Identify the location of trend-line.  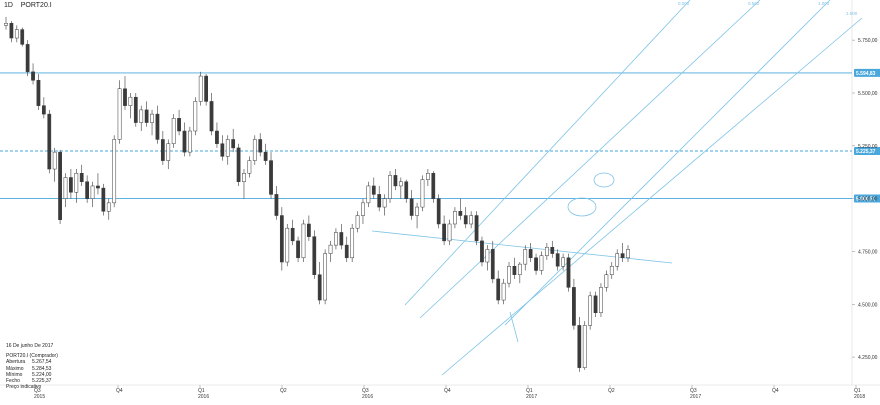
(514, 327).